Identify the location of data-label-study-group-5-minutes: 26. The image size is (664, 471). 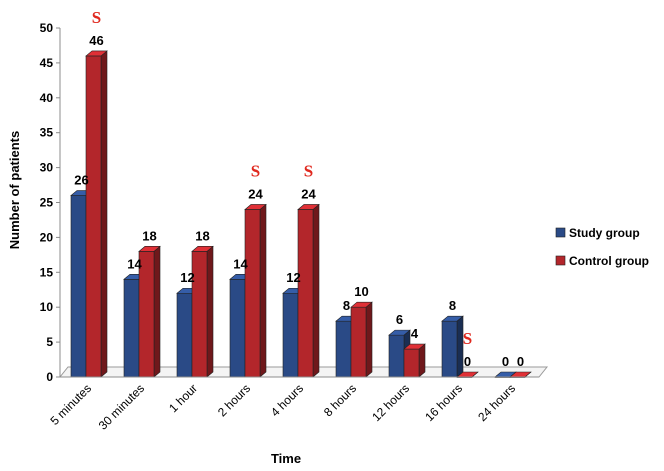
(81, 180).